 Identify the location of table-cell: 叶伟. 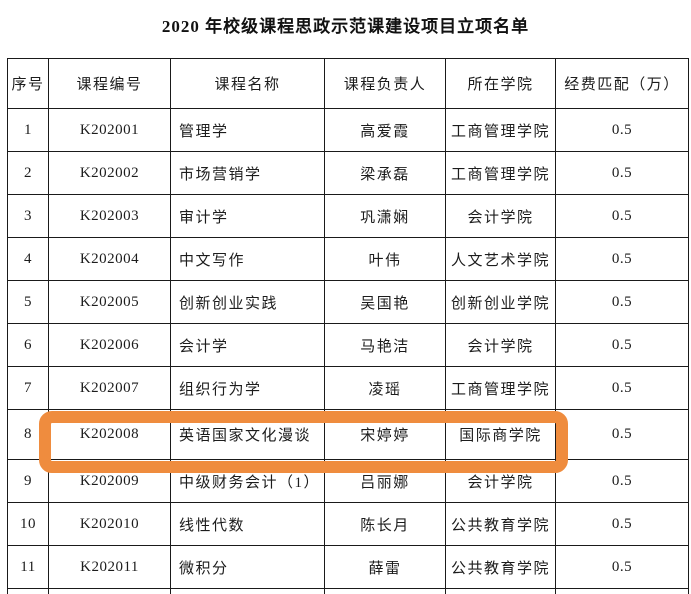
(385, 259).